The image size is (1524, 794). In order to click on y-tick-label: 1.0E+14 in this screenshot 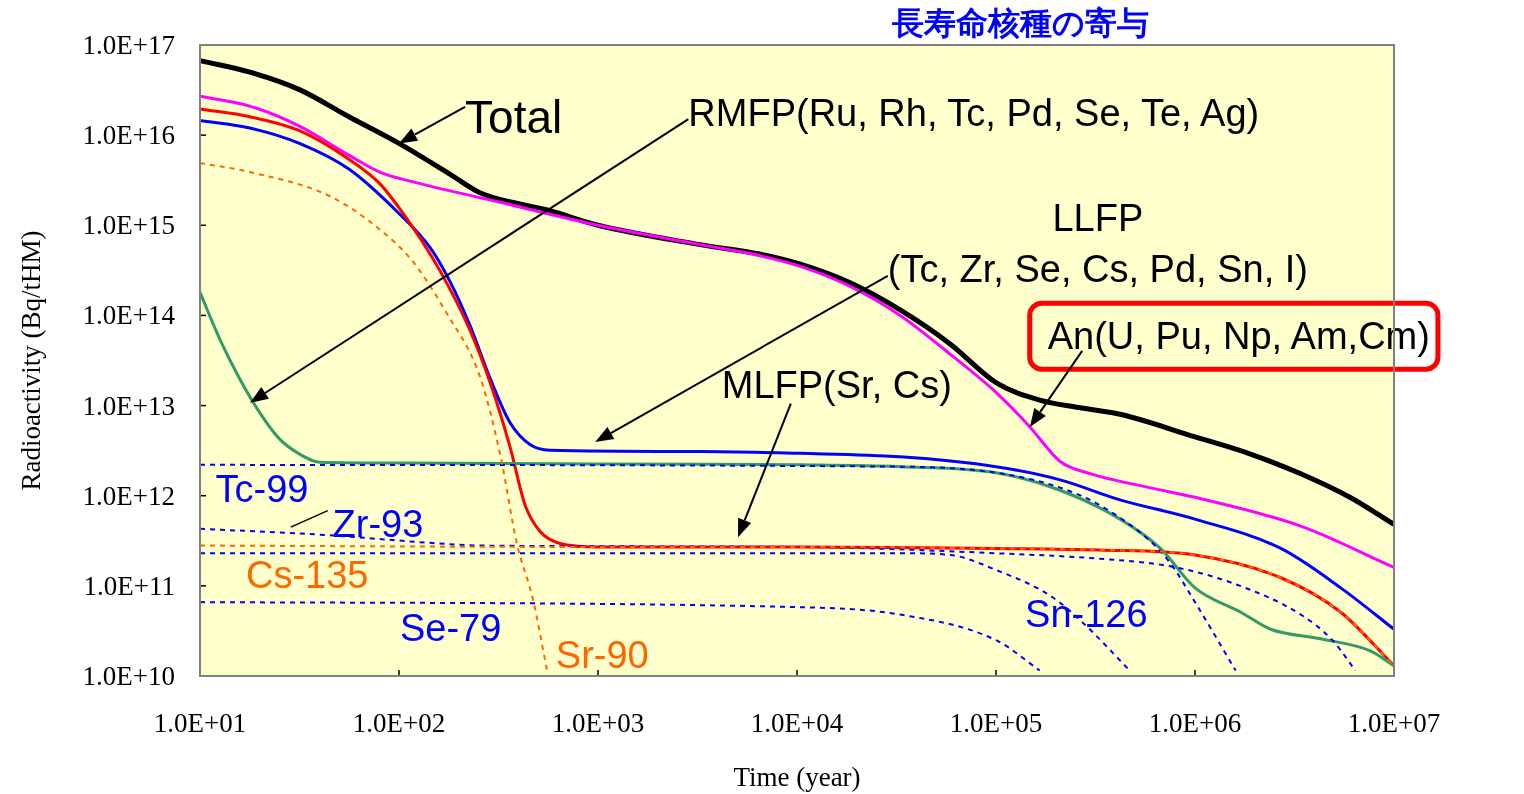, I will do `click(129, 315)`.